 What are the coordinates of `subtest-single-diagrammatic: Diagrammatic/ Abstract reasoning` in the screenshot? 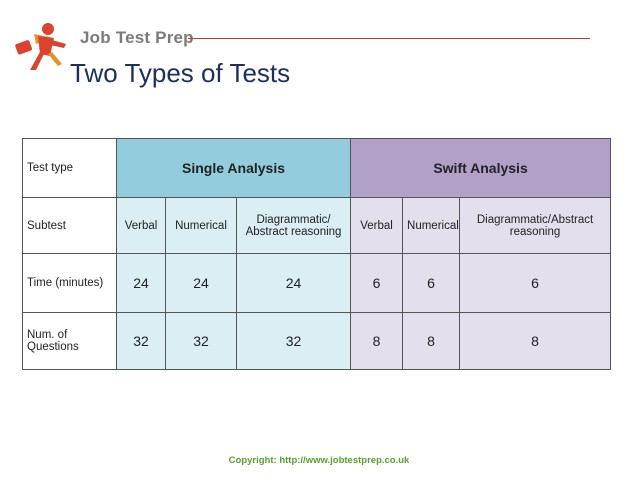 It's located at (293, 225).